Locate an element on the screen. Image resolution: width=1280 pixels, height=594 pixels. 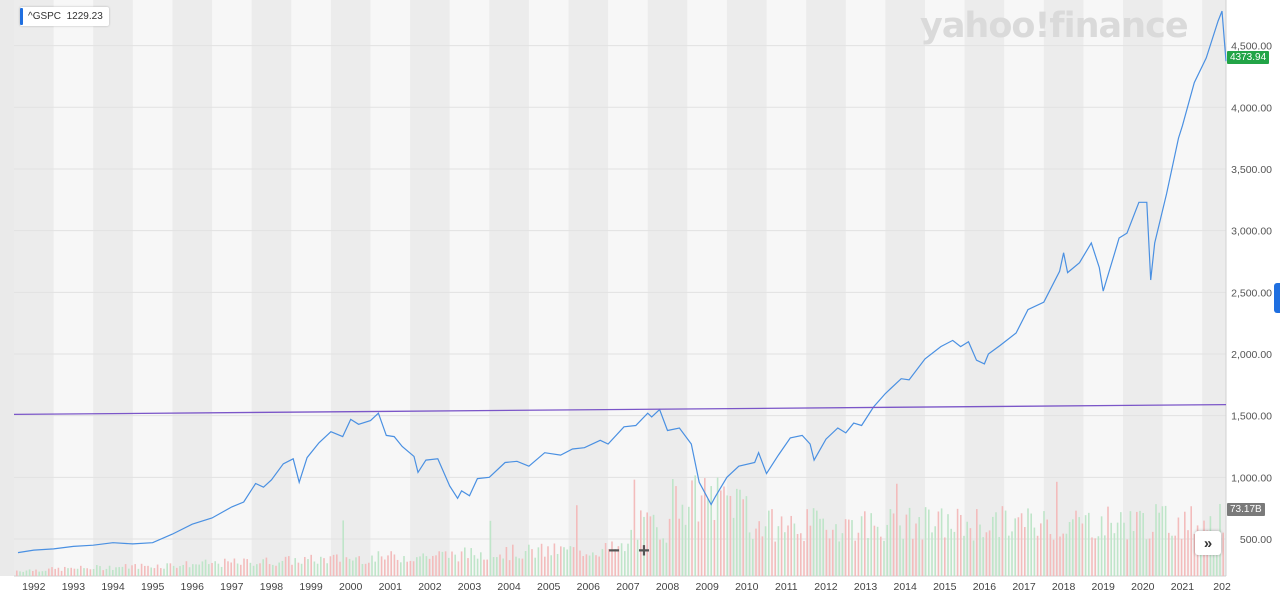
x-tick-label: 2002 is located at coordinates (430, 587).